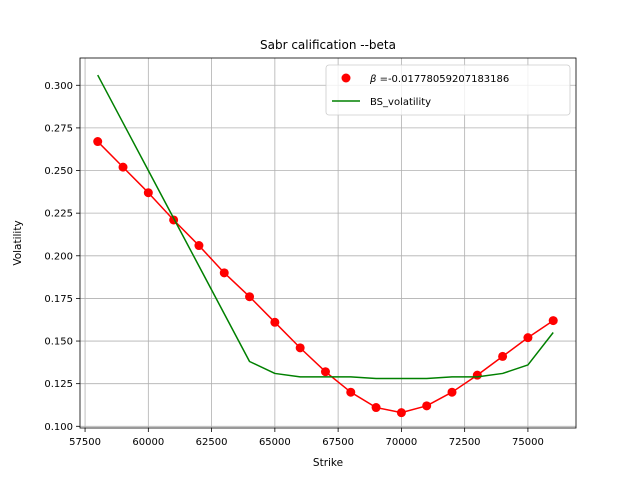 Image resolution: width=640 pixels, height=480 pixels. What do you see at coordinates (212, 442) in the screenshot?
I see `x-tick-label: 62500` at bounding box center [212, 442].